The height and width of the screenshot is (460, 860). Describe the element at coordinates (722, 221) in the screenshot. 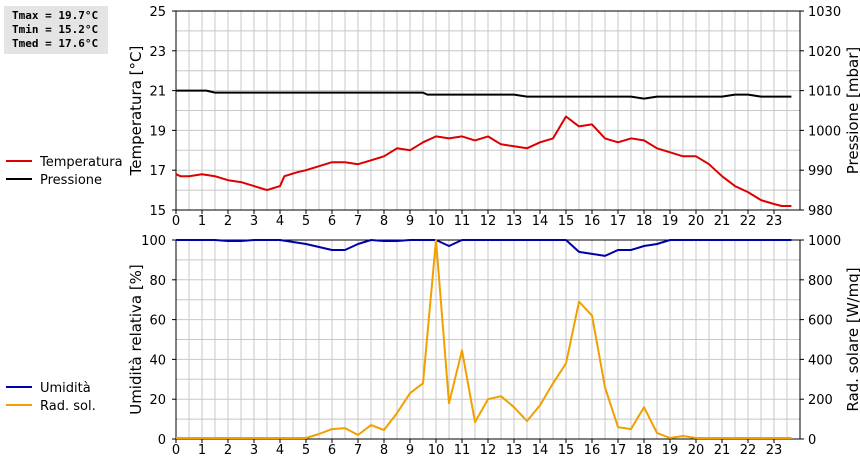

I see `chart1-xtick-label: 21` at that location.